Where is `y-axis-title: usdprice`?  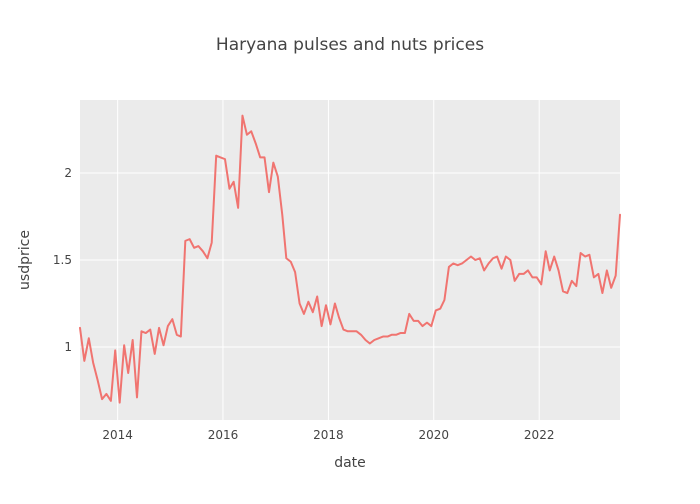 y-axis-title: usdprice is located at coordinates (25, 260).